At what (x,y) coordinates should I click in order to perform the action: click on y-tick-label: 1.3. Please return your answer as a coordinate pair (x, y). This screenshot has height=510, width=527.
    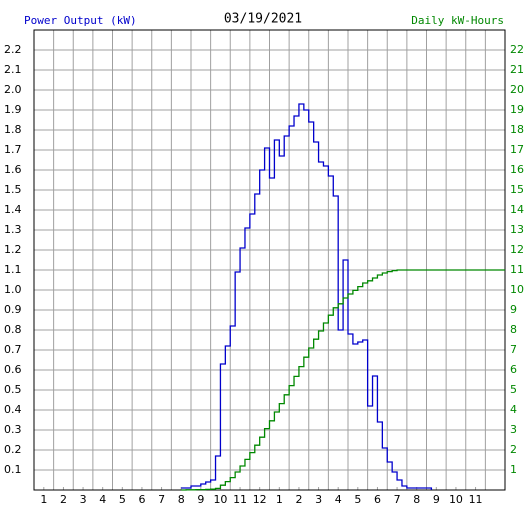
    Looking at the image, I should click on (13, 229).